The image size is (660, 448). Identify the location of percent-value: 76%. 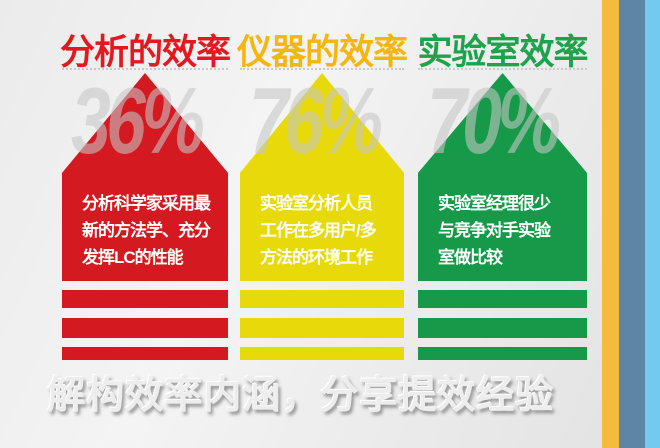
(316, 120).